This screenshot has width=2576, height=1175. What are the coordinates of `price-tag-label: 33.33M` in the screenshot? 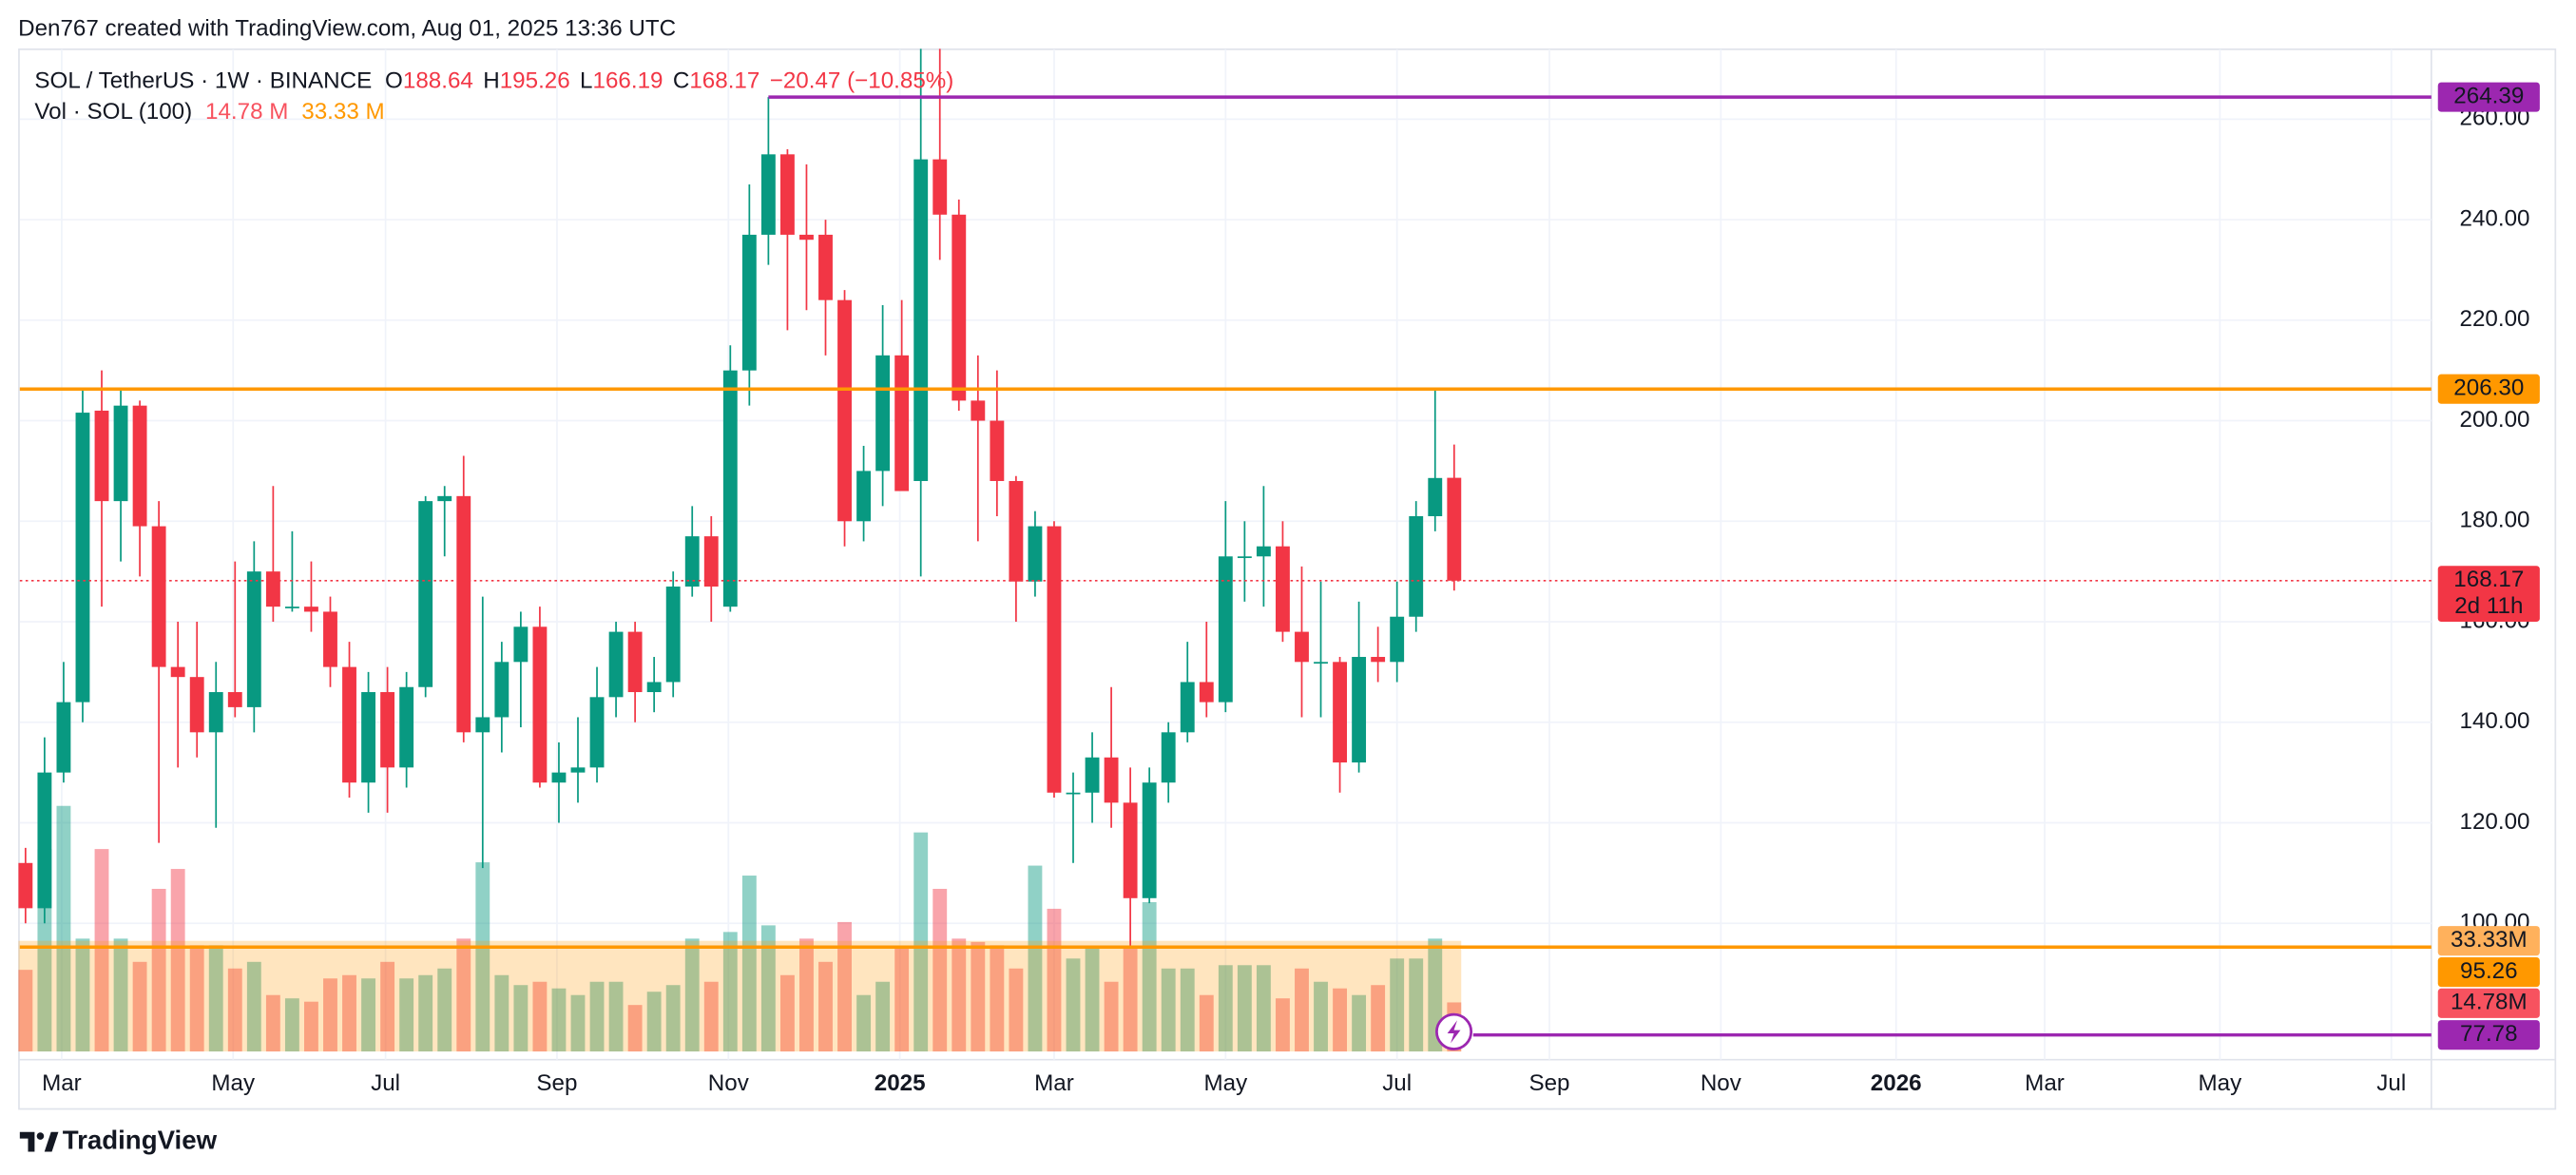 It's located at (2489, 940).